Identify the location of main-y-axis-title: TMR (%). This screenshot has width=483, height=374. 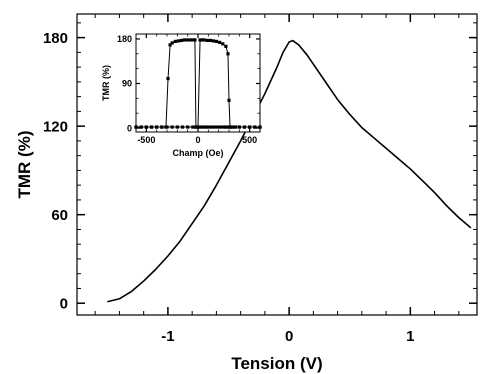
(24, 165).